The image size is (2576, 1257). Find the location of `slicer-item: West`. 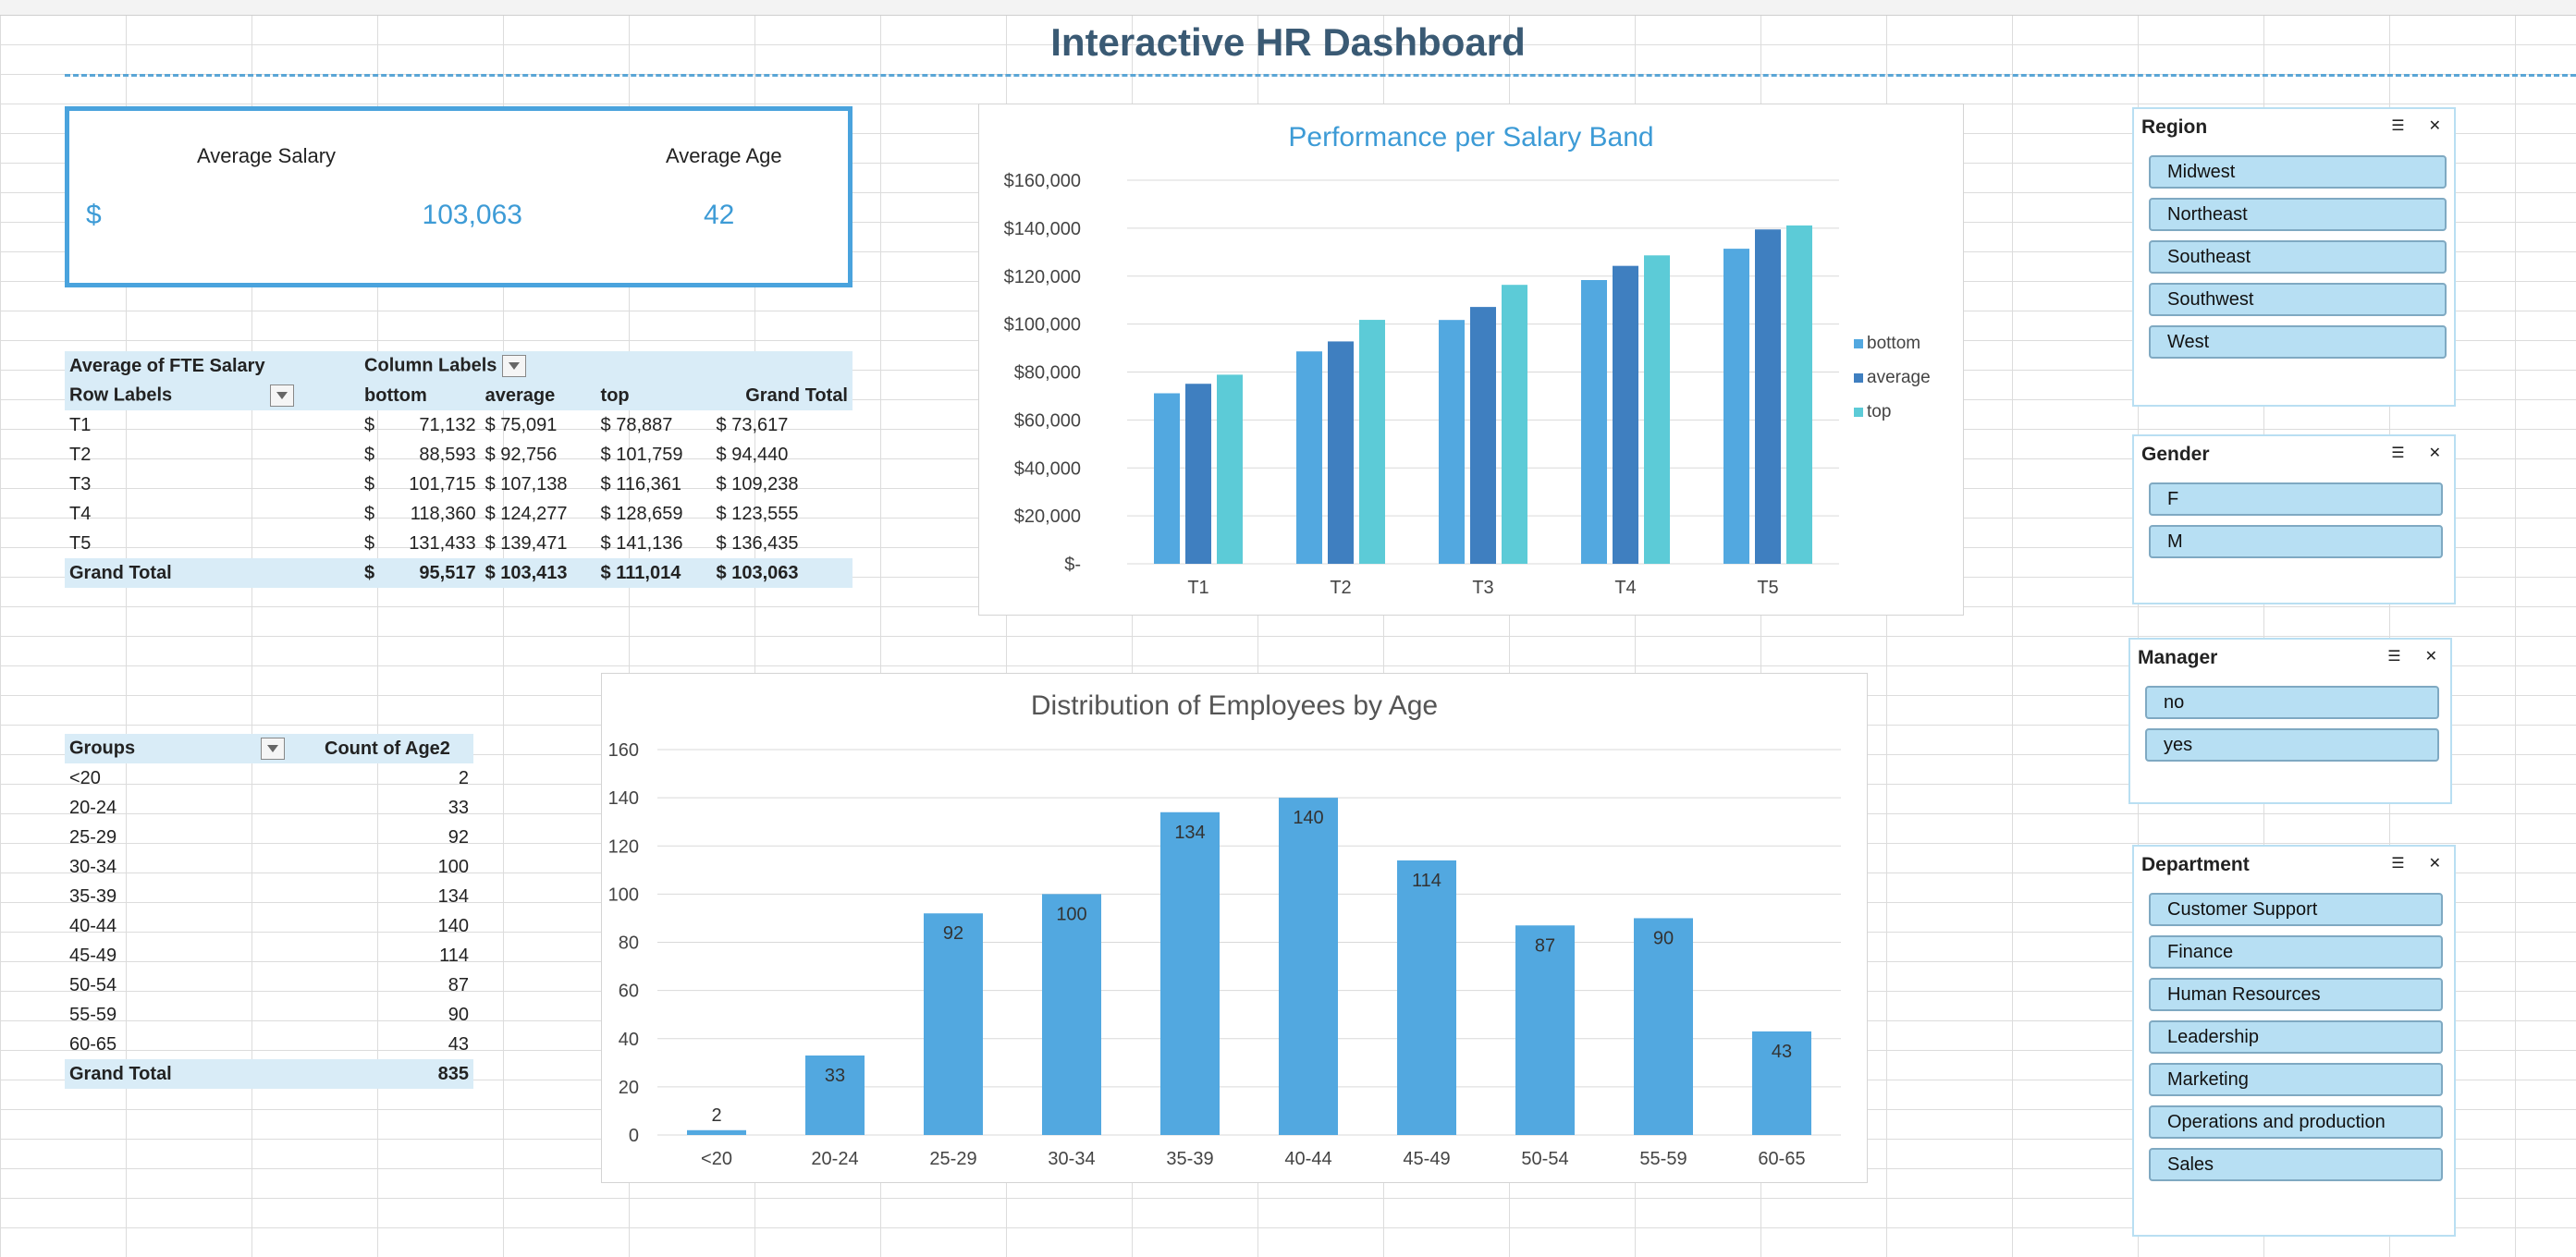

slicer-item: West is located at coordinates (2298, 342).